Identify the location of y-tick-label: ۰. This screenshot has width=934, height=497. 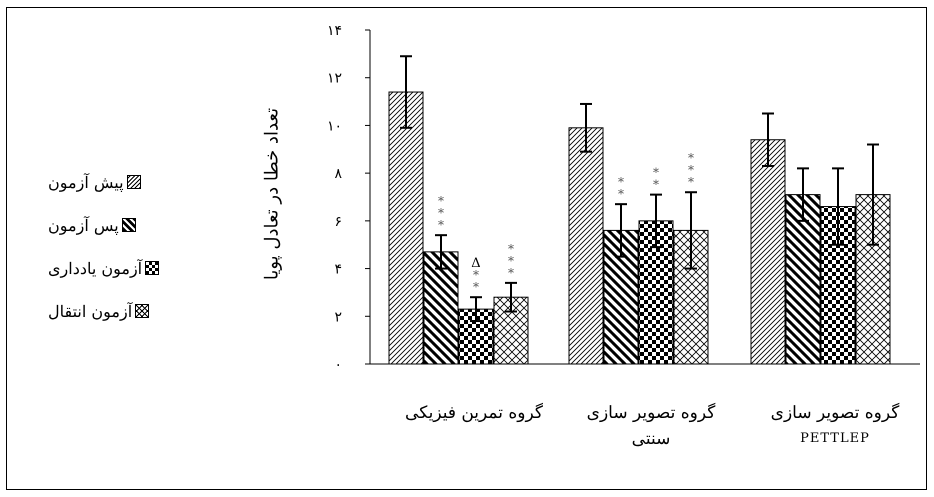
(338, 365).